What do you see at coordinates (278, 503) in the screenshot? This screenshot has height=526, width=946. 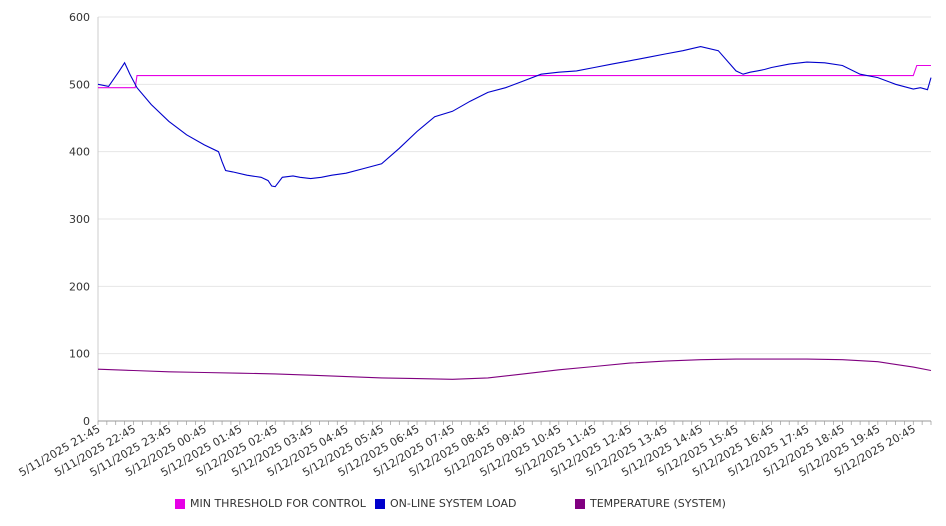 I see `legend-label: MIN THRESHOLD FOR CONTROL` at bounding box center [278, 503].